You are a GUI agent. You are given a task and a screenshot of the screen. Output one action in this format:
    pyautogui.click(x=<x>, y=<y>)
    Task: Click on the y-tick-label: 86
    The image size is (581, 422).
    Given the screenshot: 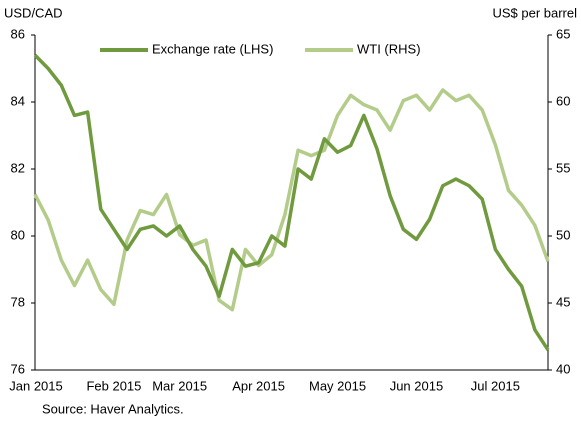 What is the action you would take?
    pyautogui.click(x=18, y=33)
    